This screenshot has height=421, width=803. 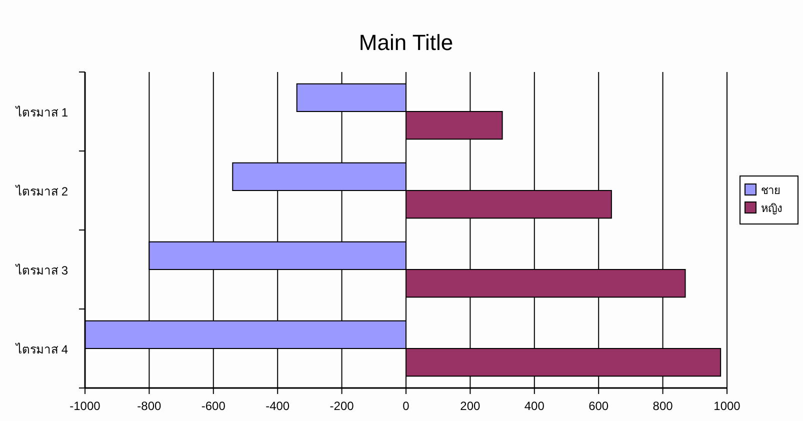 I want to click on y-tick-label: ไตรมาส 4, so click(x=41, y=349).